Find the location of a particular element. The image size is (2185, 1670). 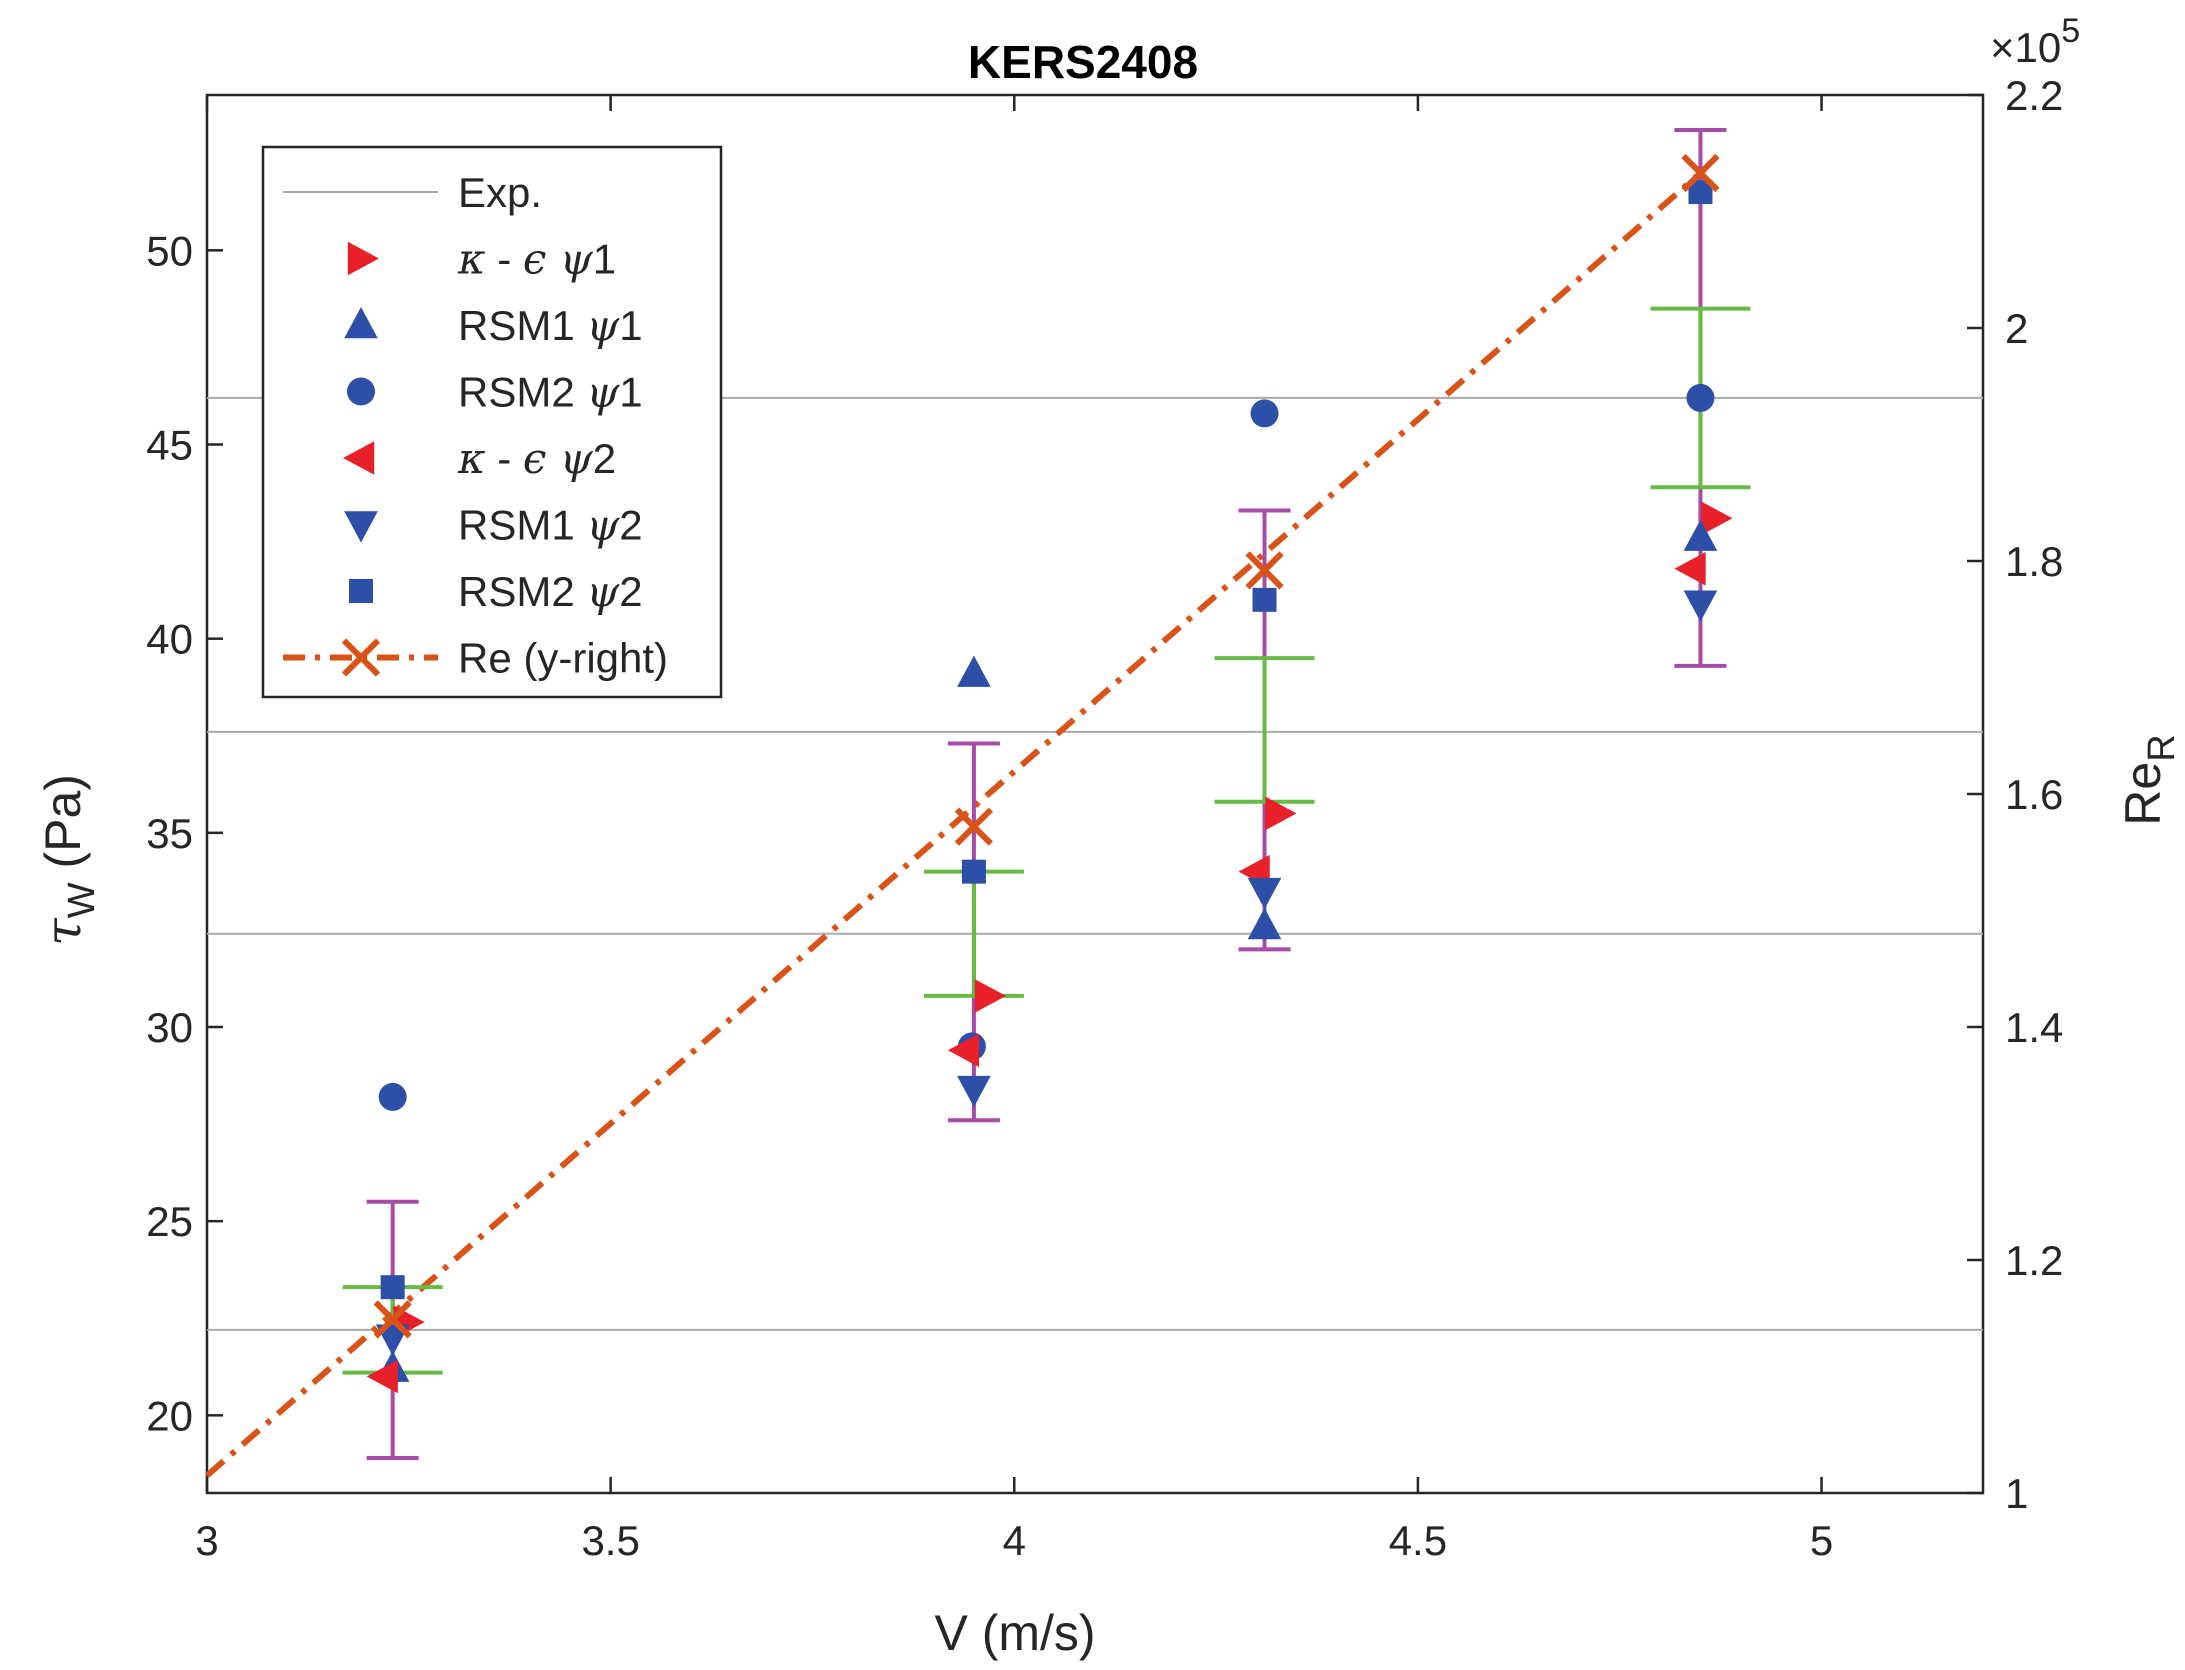

marker-s5-p0 is located at coordinates (392, 1287).